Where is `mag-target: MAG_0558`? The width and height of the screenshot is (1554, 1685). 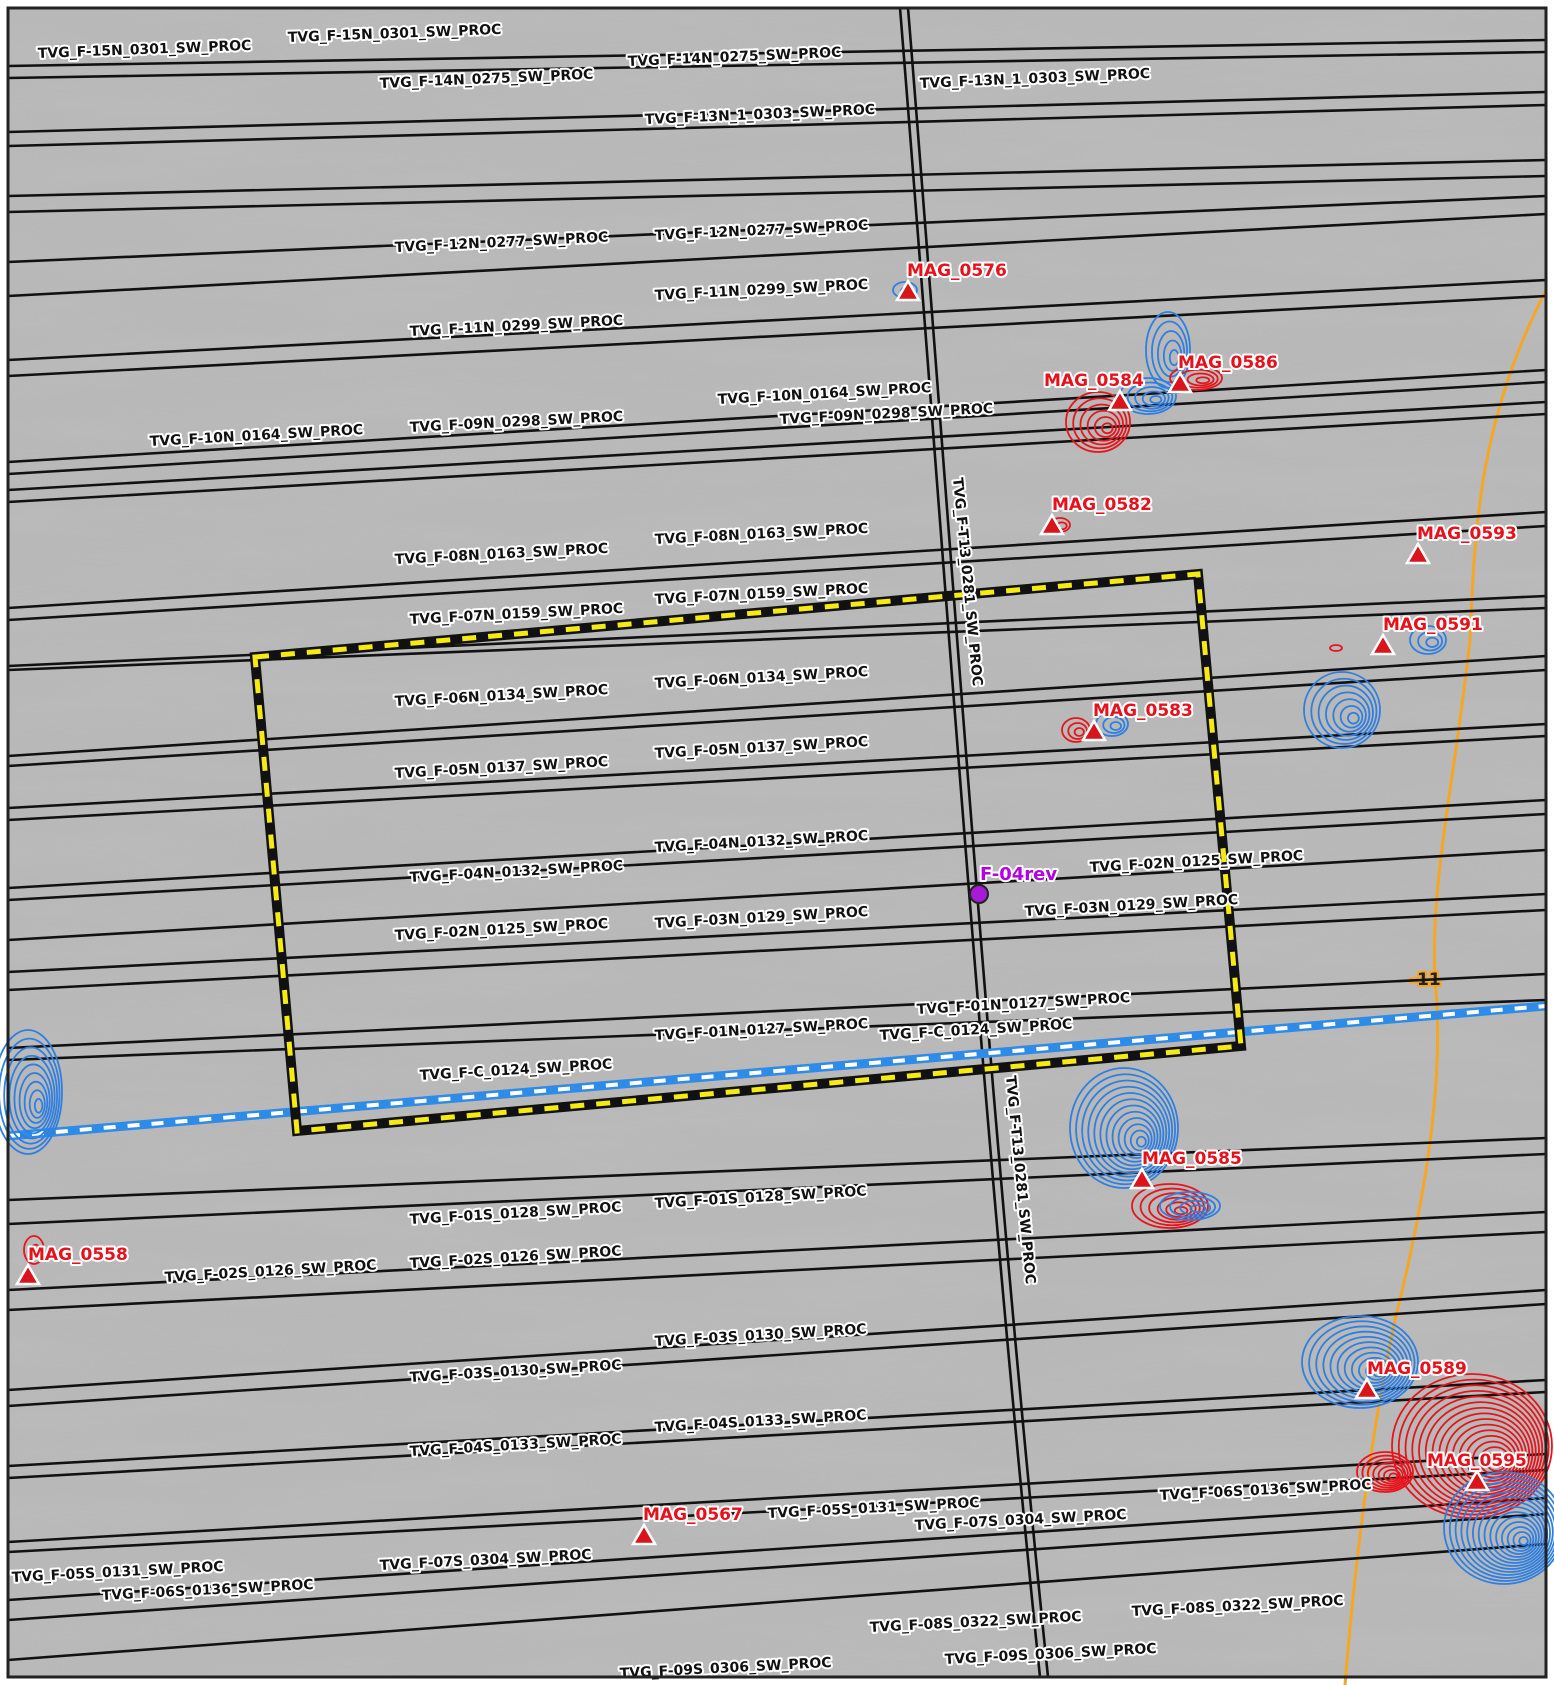 mag-target: MAG_0558 is located at coordinates (72, 1264).